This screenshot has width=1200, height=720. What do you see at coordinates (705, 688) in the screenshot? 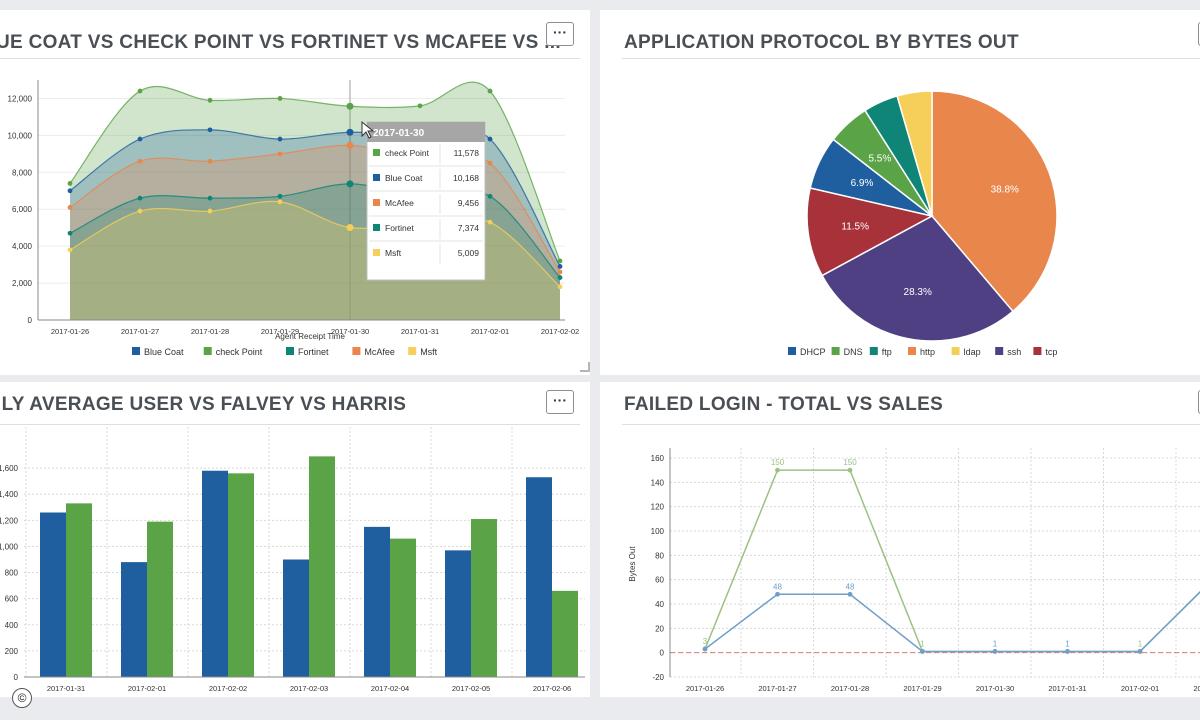
I see `failed-x-tick-label: 2017-01-26` at bounding box center [705, 688].